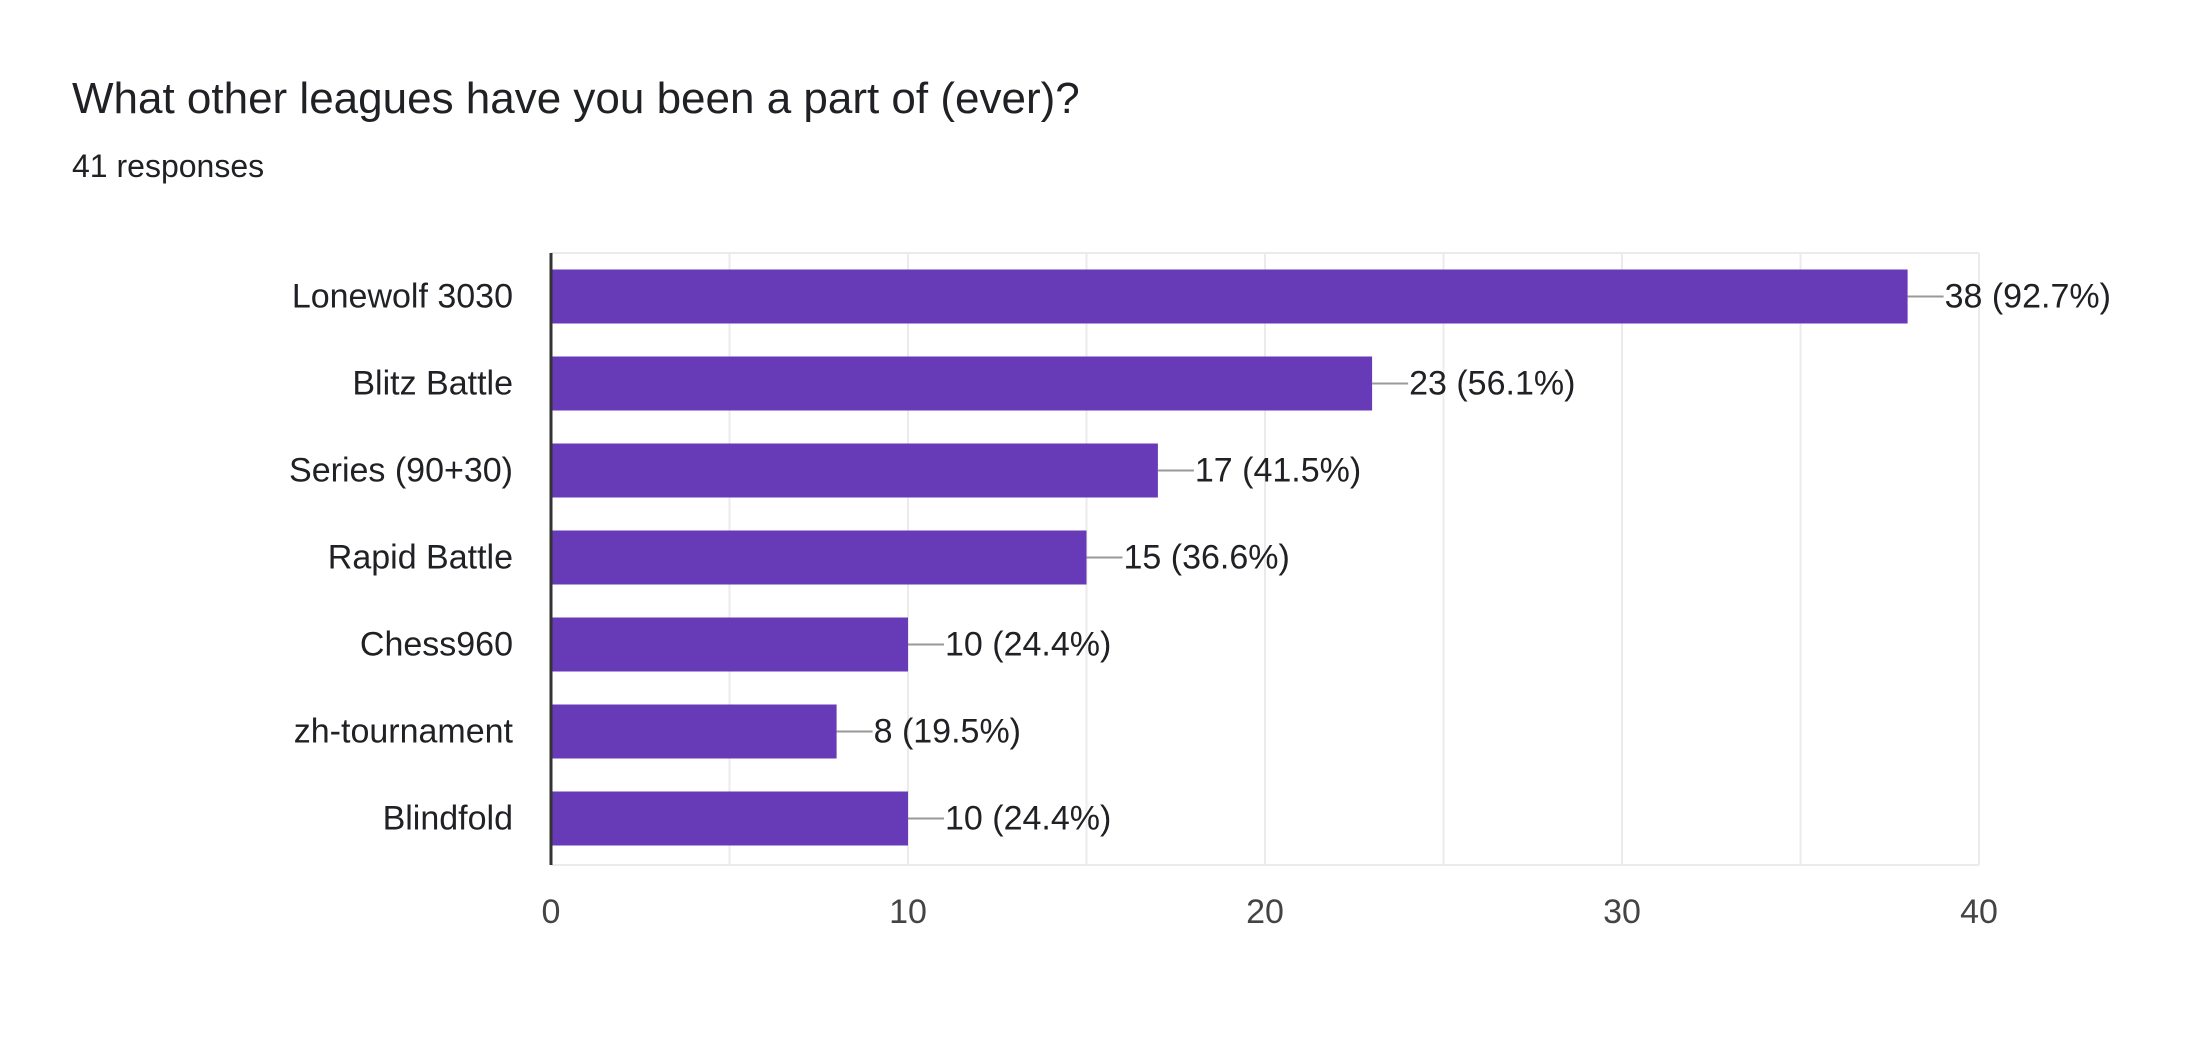  I want to click on category-label: Chess960, so click(436, 645).